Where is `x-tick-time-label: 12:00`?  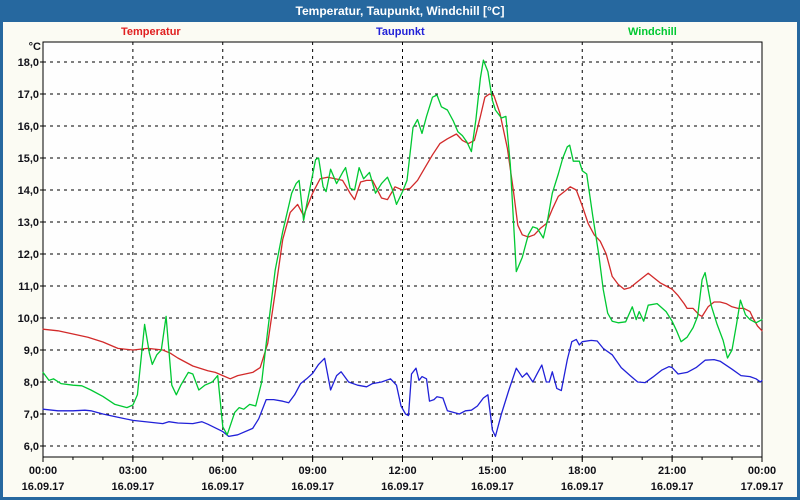
x-tick-time-label: 12:00 is located at coordinates (402, 471).